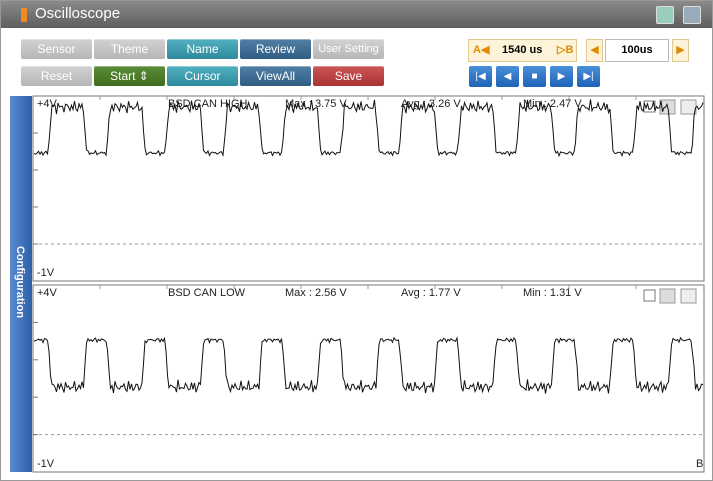  I want to click on cursor-box: A◀ 1540 us ▷B, so click(522, 50).